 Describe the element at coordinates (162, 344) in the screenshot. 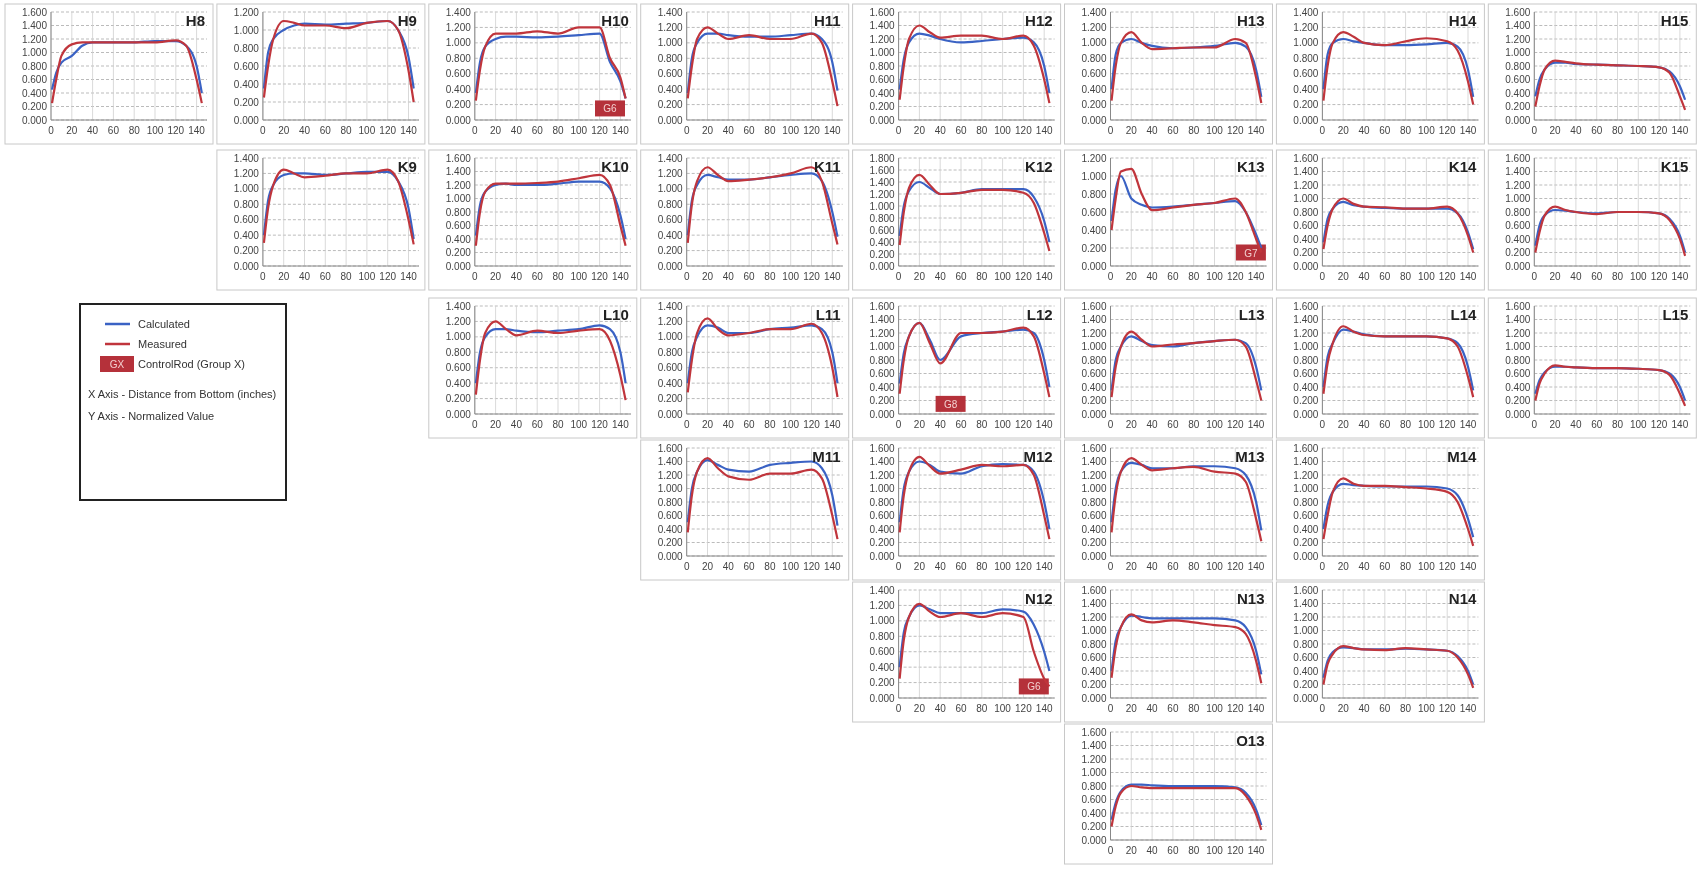

I see `legend-label: Measured` at that location.